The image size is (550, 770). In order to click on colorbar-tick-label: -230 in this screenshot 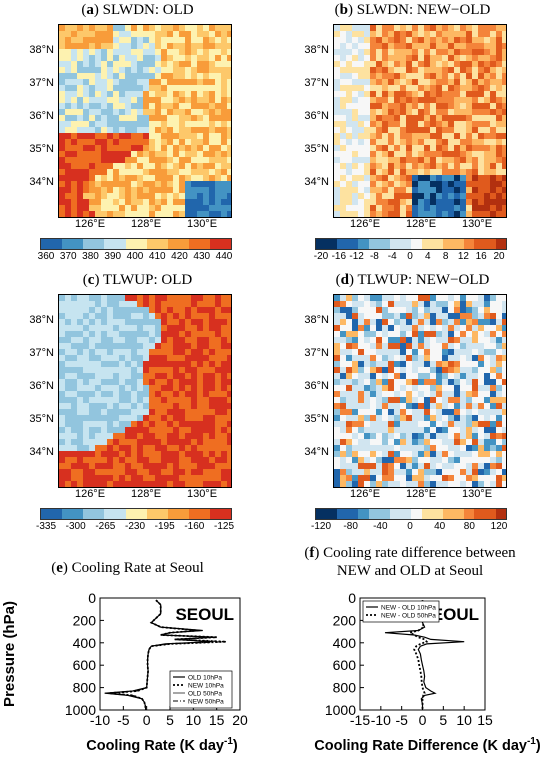, I will do `click(135, 526)`.